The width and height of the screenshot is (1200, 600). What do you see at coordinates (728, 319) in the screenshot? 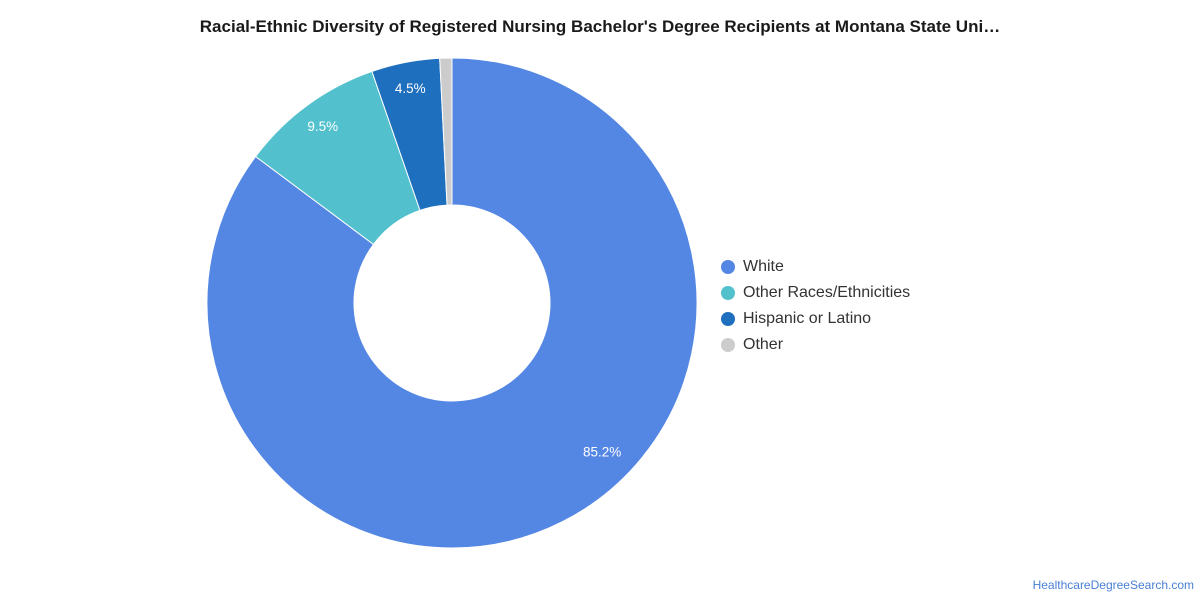
I see `legend-swatch-hispanic` at bounding box center [728, 319].